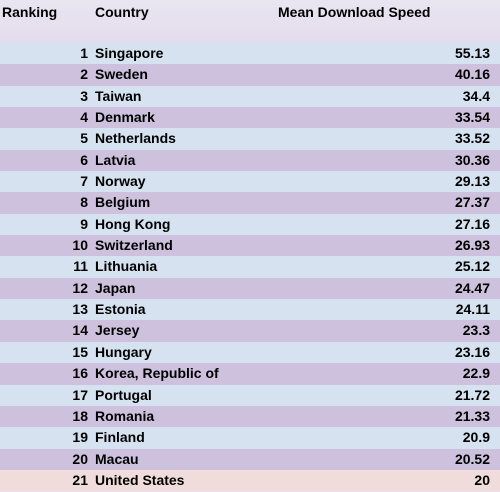 Image resolution: width=500 pixels, height=492 pixels. What do you see at coordinates (80, 266) in the screenshot?
I see `rank-cell: 11` at bounding box center [80, 266].